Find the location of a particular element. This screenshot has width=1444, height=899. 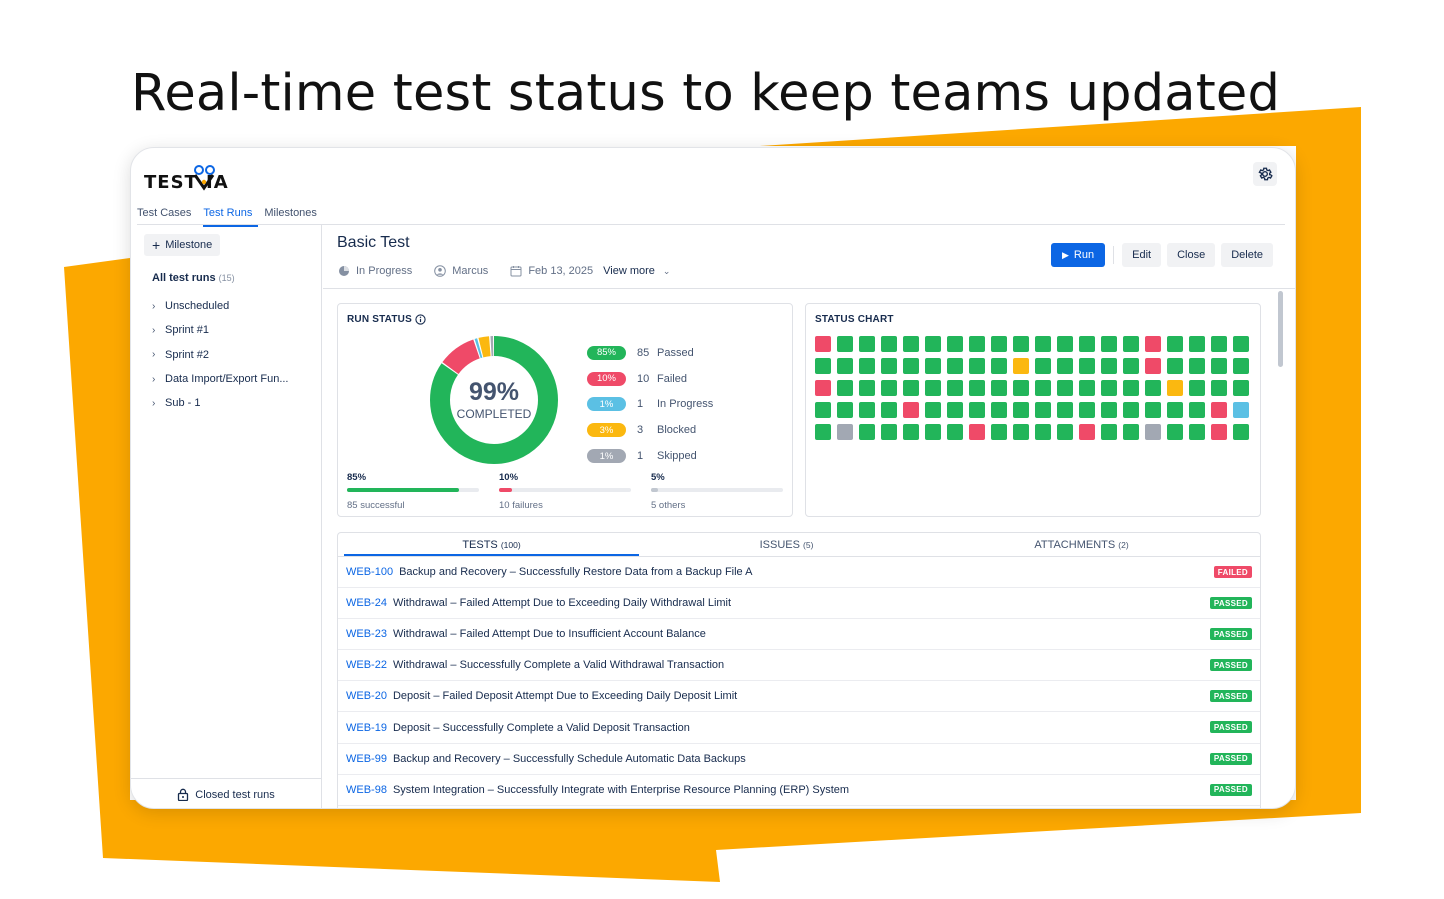

test-id-link: WEB-23 is located at coordinates (366, 634).